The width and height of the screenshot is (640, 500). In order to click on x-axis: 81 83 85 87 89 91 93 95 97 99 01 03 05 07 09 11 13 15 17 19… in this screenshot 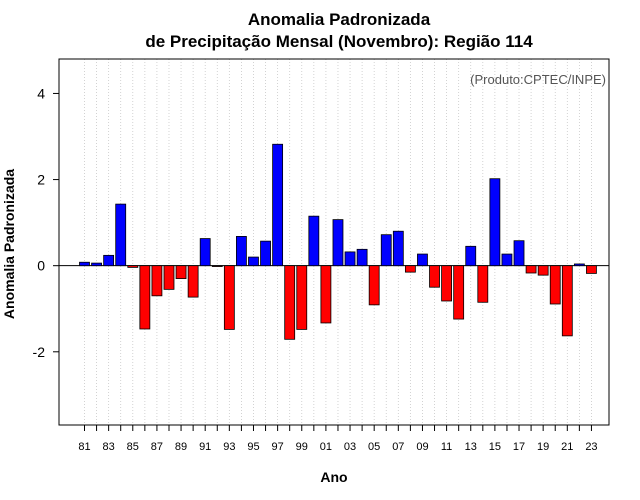, I will do `click(338, 439)`.